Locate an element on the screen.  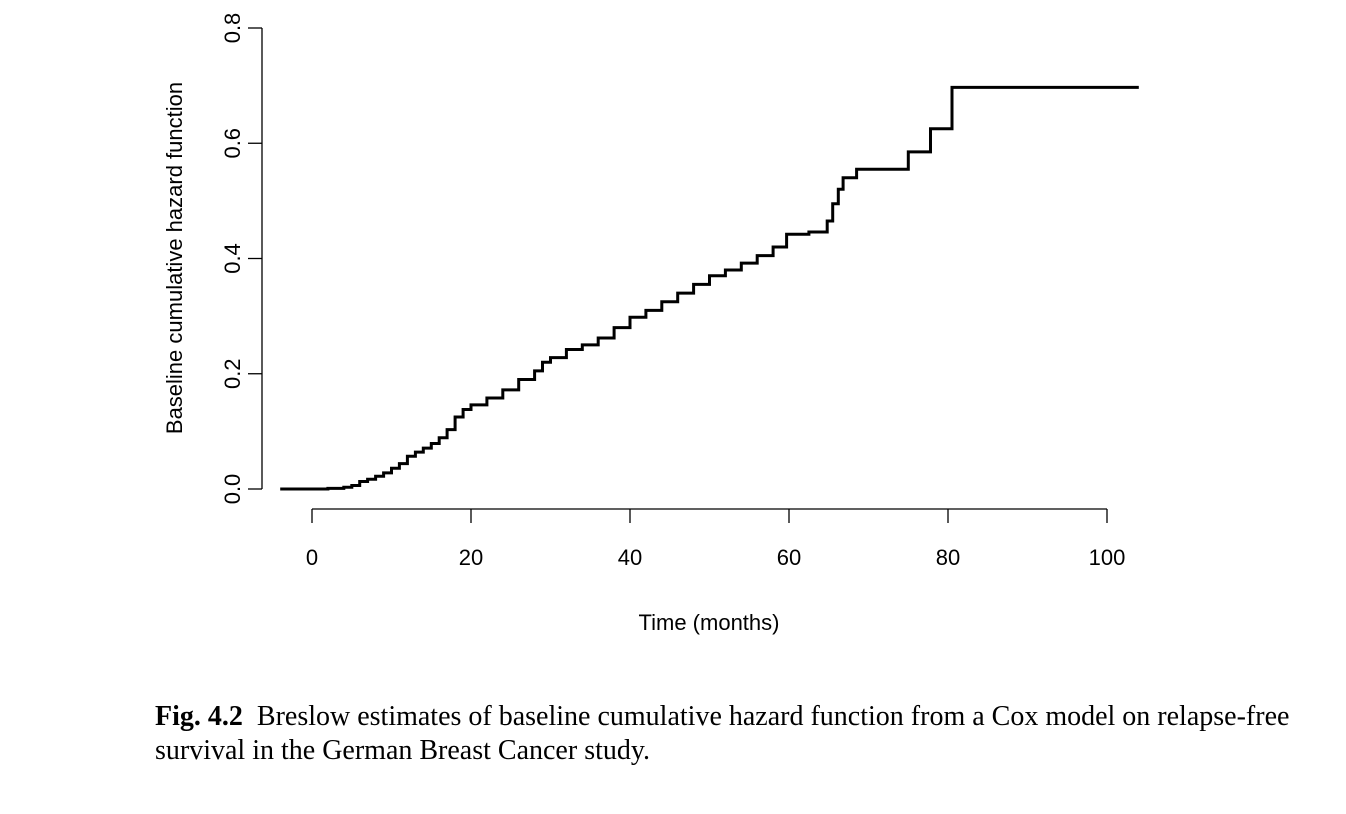
x-tick-label: 60 is located at coordinates (789, 557).